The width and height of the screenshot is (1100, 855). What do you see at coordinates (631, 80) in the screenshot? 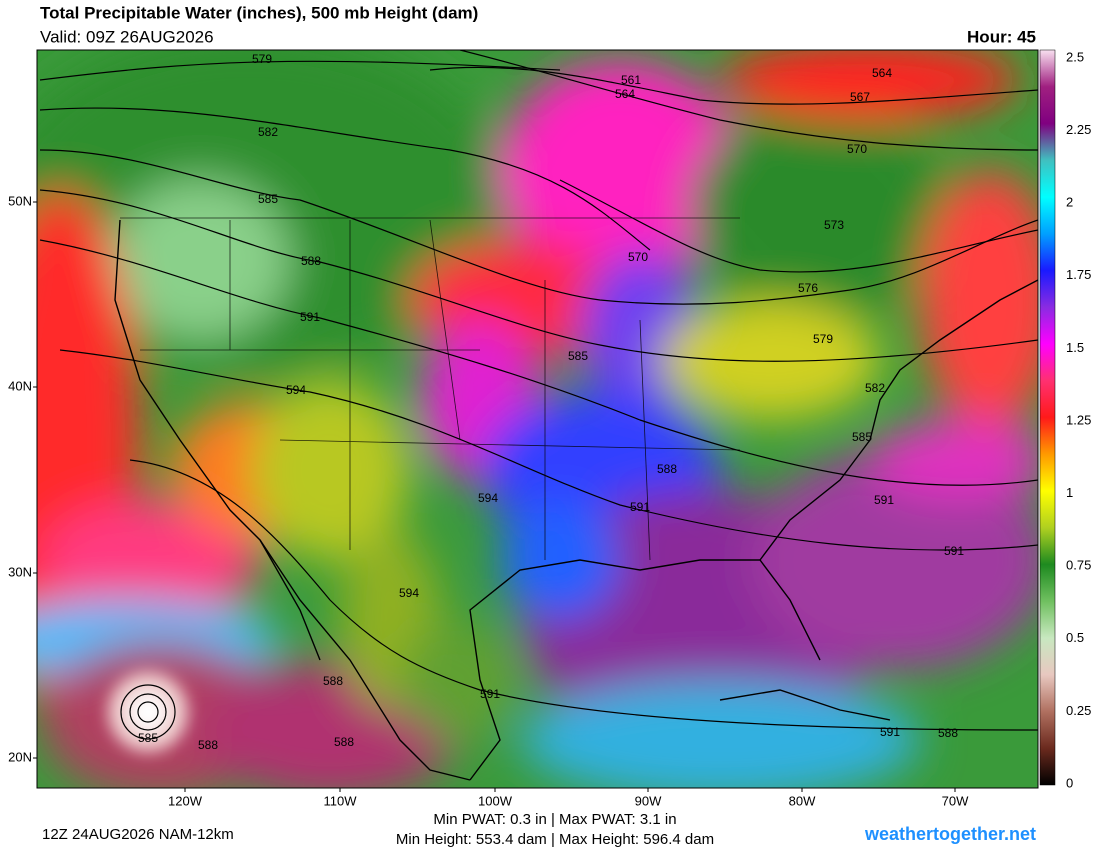
I see `contour-label: 561` at bounding box center [631, 80].